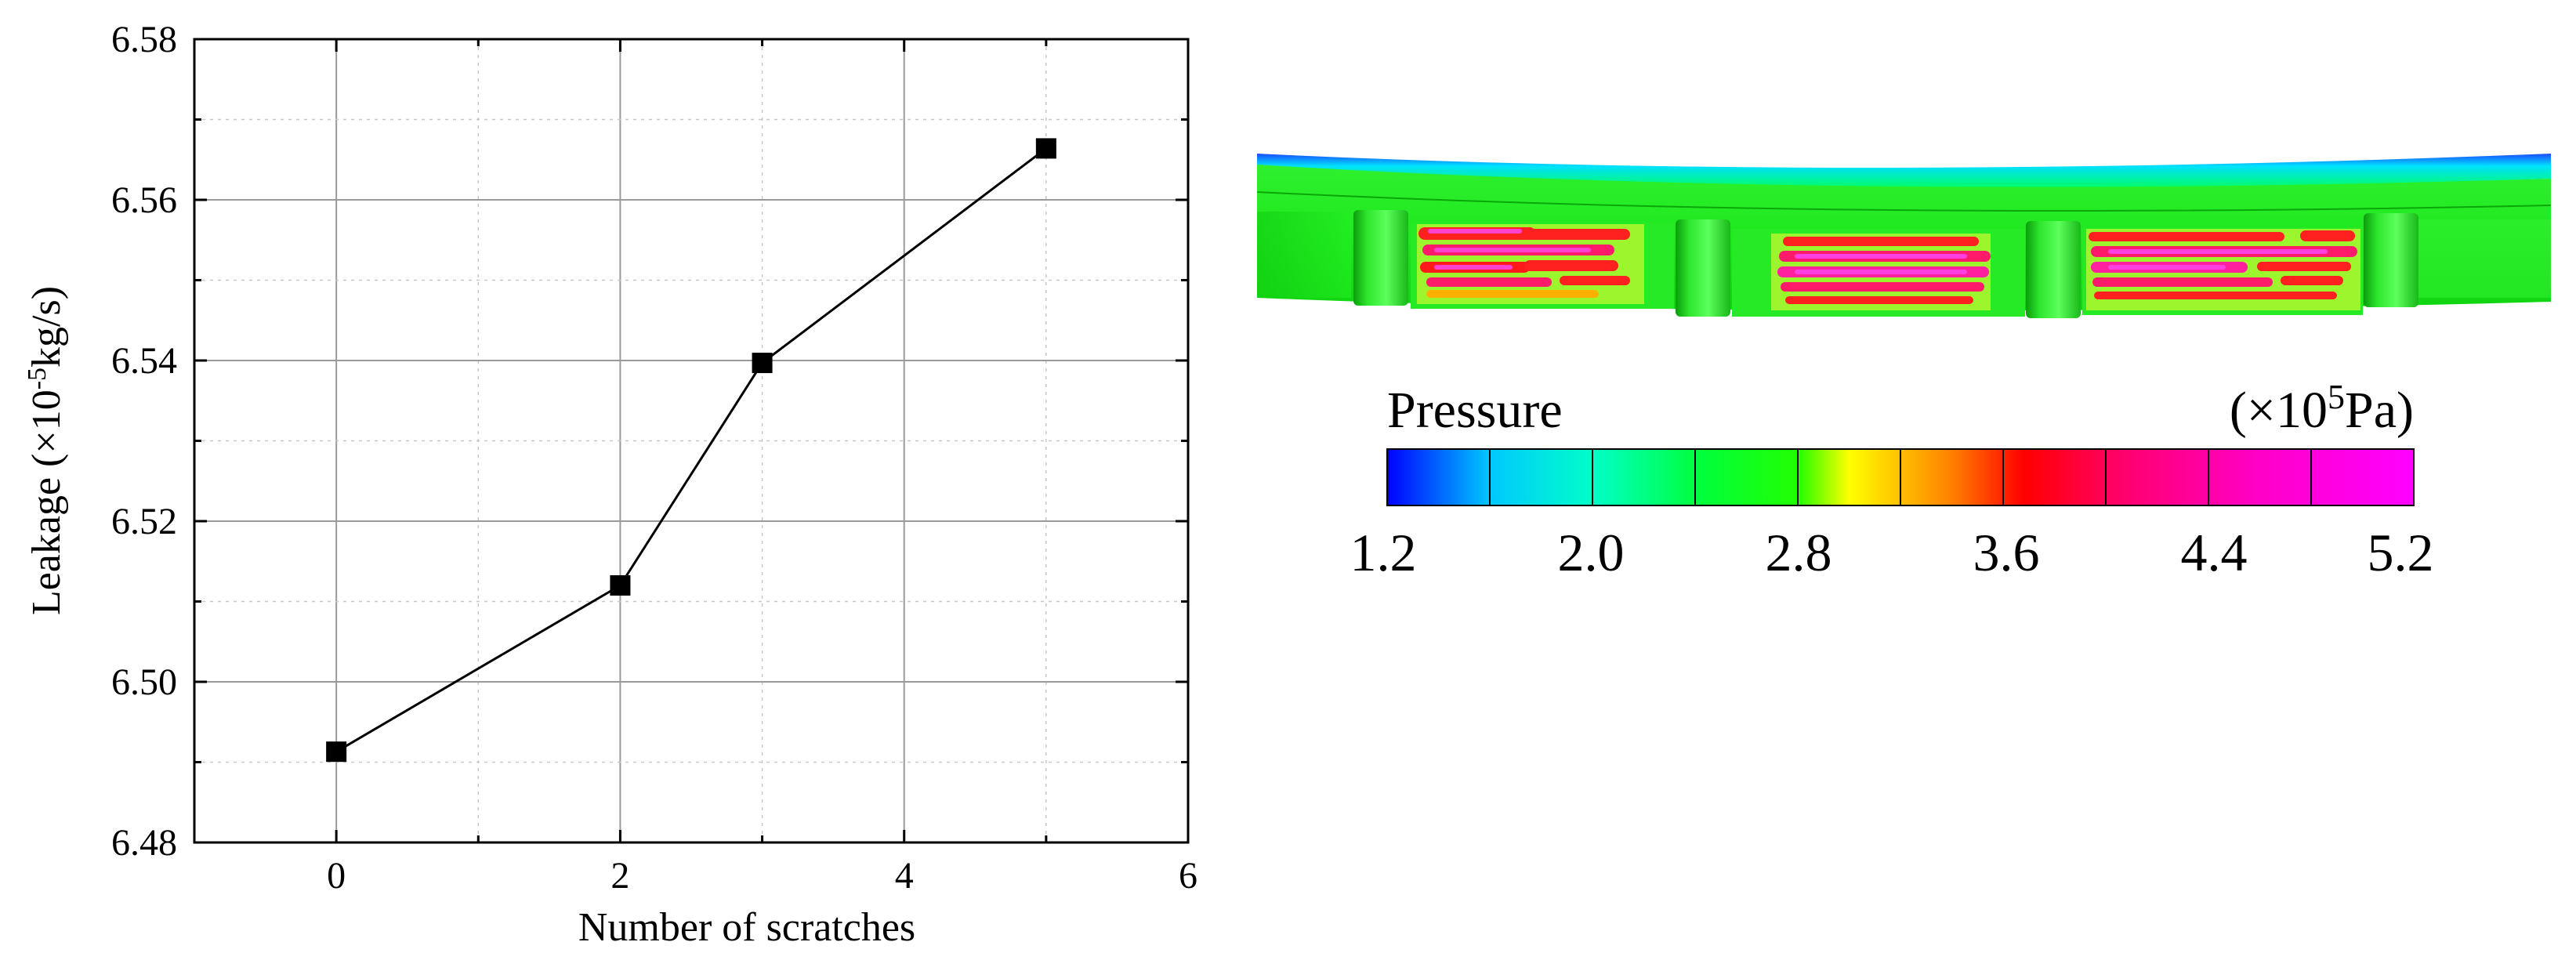 Image resolution: width=2576 pixels, height=971 pixels. I want to click on colorbar-tick-labels: 1.2 2.0 2.8 3.6 4.4 5.2, so click(1892, 552).